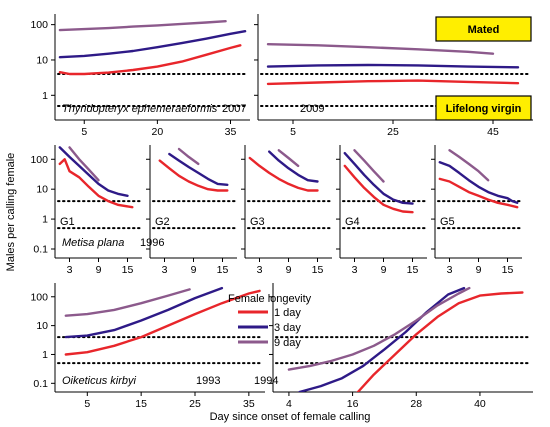  What do you see at coordinates (257, 222) in the screenshot?
I see `metisa-plana-1996-g3-group-label: G3` at bounding box center [257, 222].